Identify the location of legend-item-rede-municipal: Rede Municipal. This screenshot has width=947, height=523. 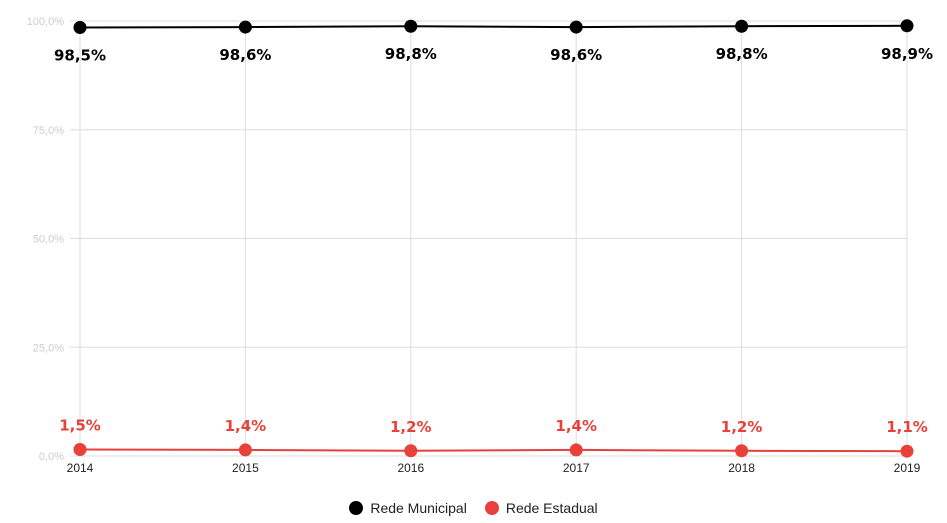
(408, 508).